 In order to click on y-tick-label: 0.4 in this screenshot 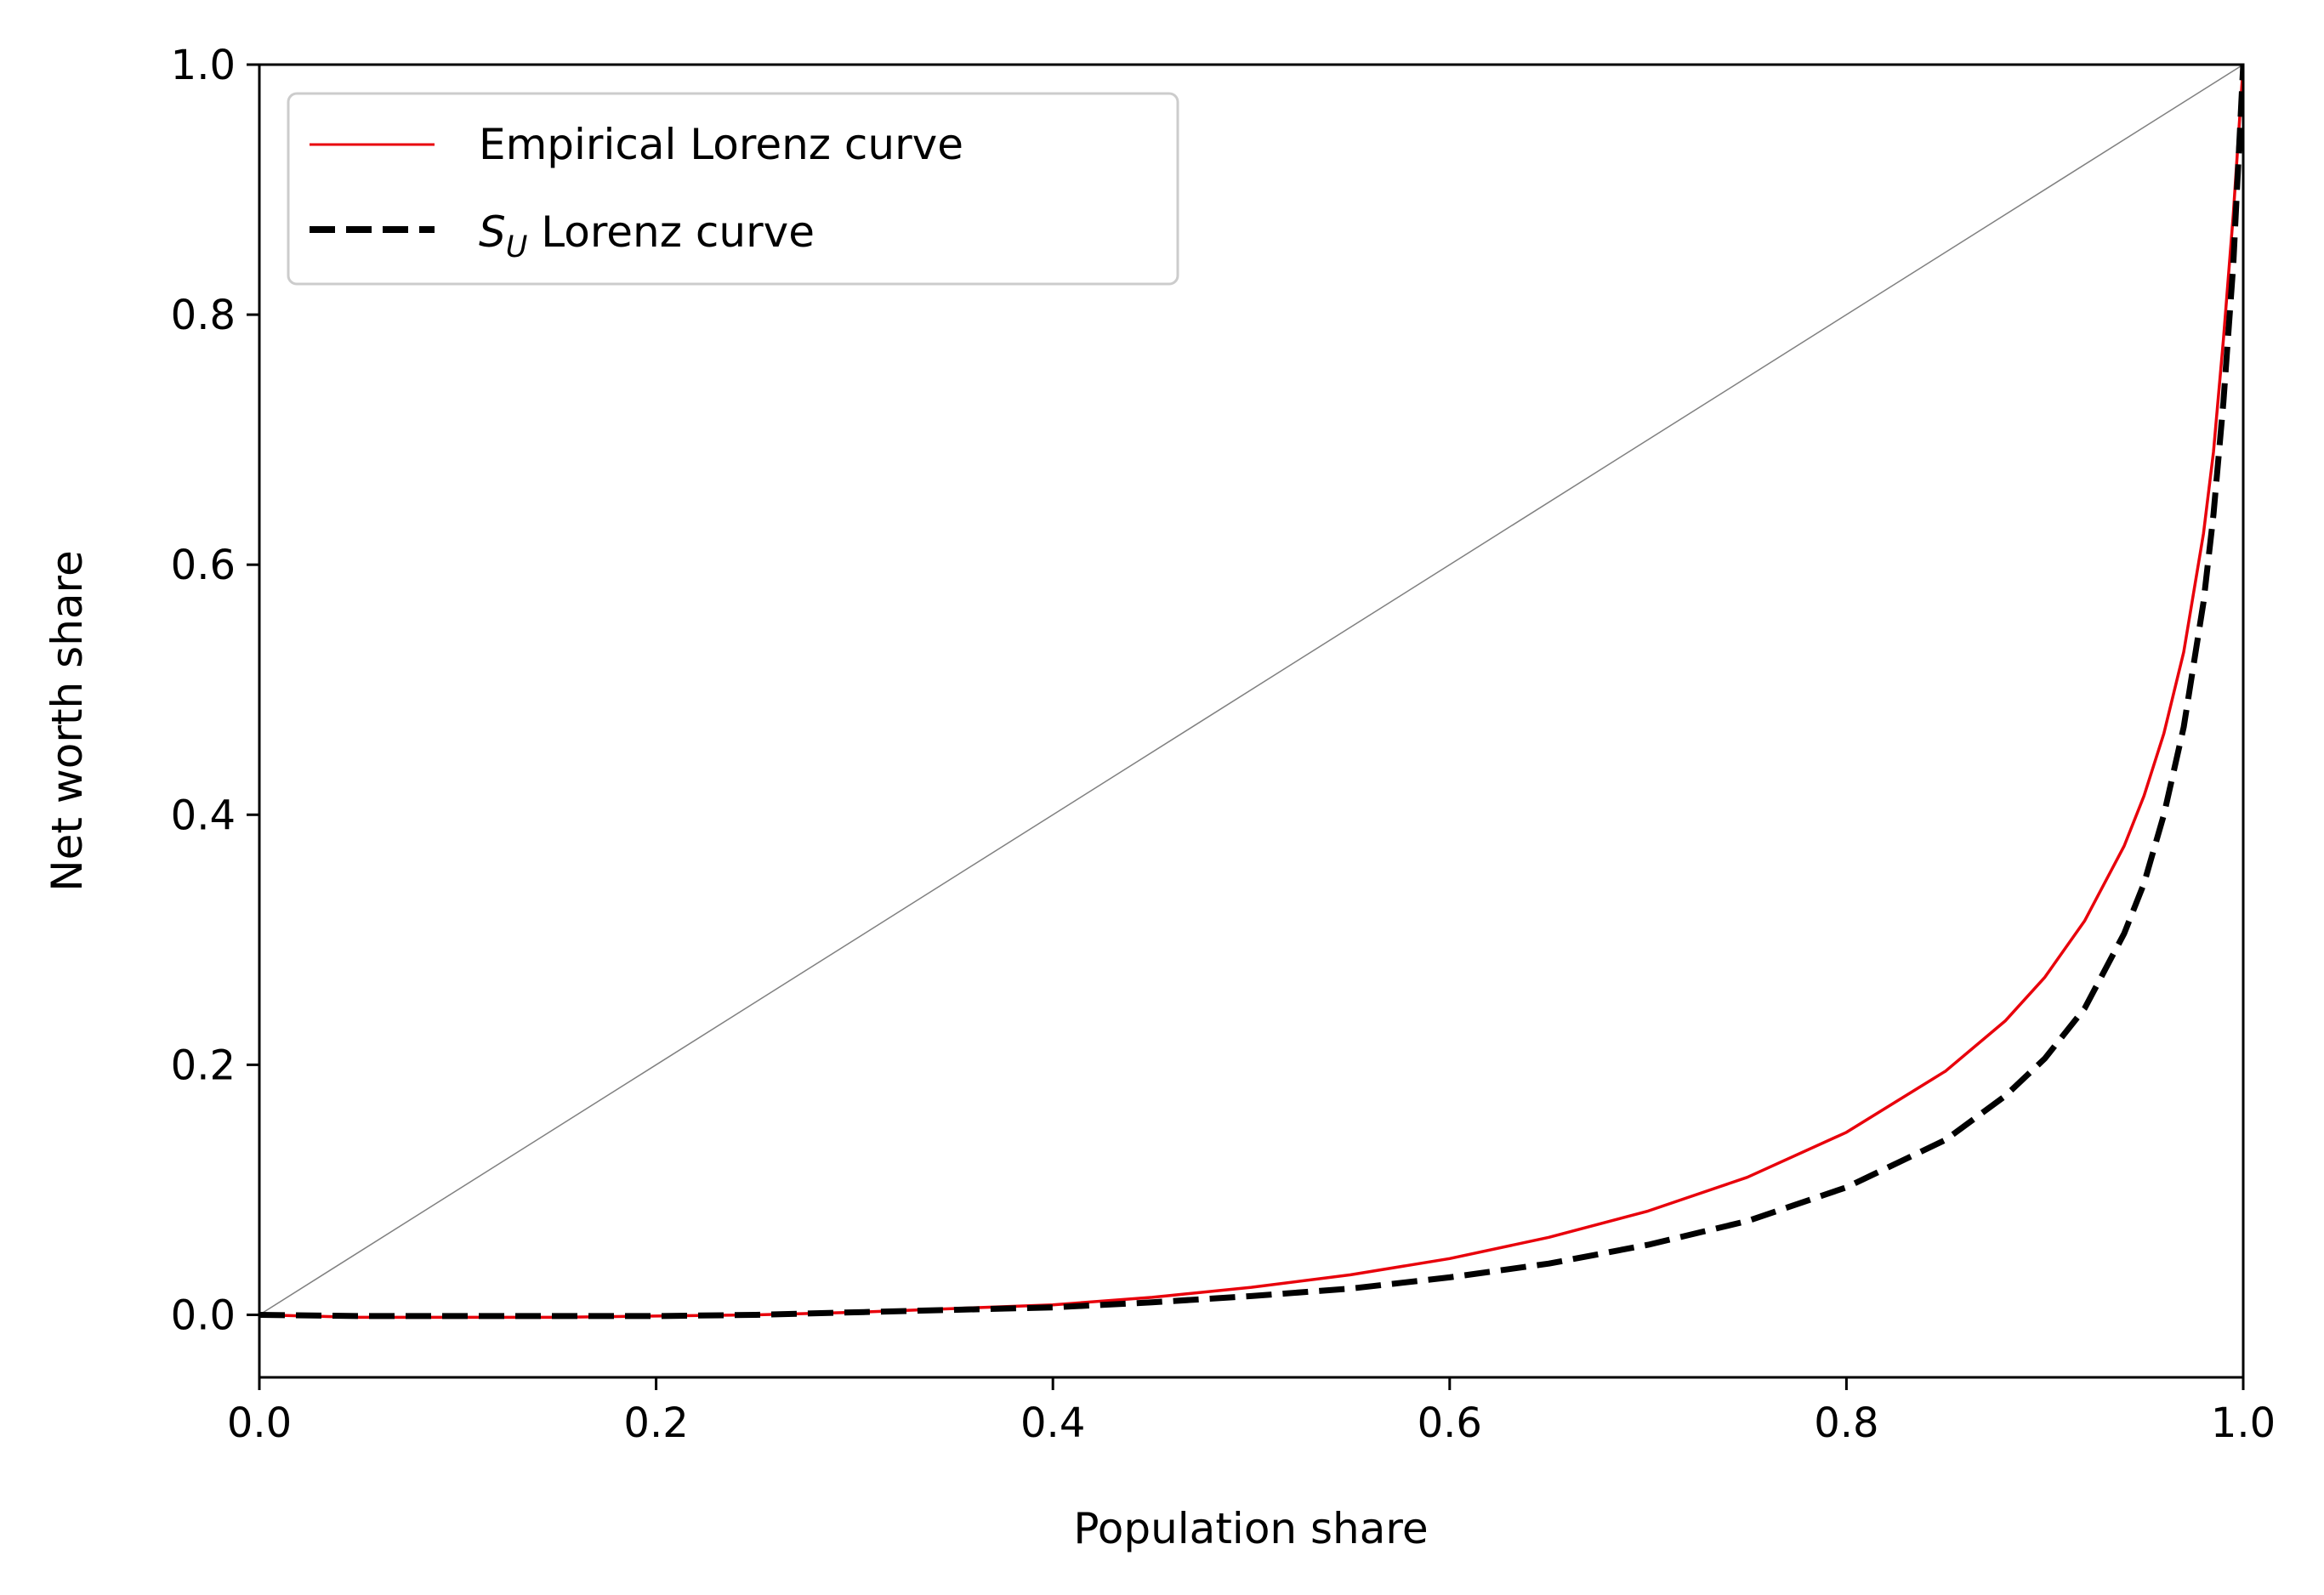, I will do `click(203, 815)`.